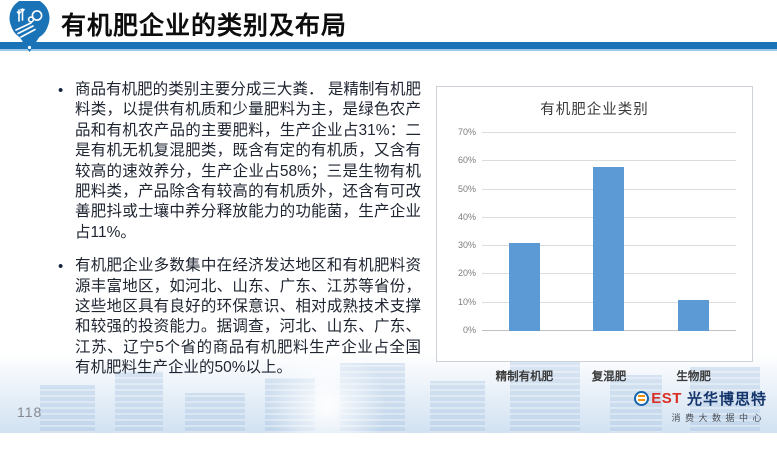 The width and height of the screenshot is (777, 461). I want to click on chart-bars, so click(609, 232).